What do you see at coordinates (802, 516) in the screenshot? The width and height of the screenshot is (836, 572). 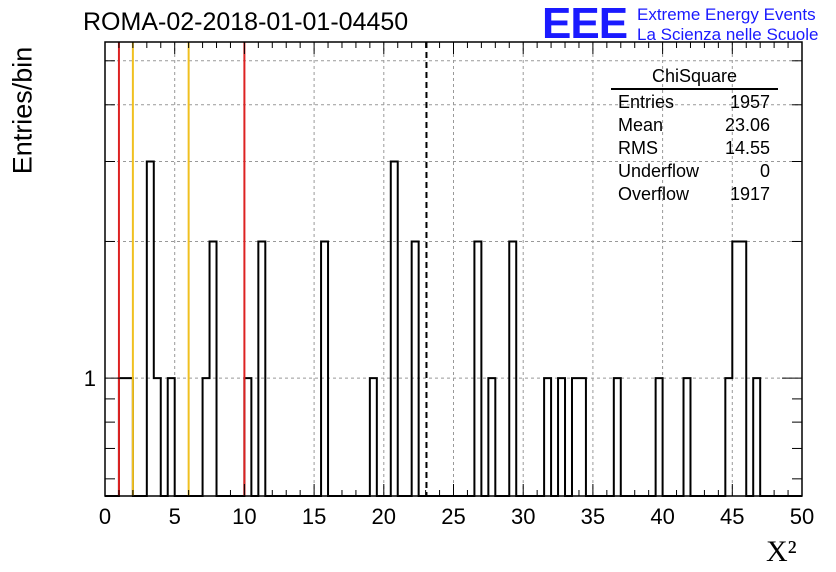 I see `x-tick-label: 50` at bounding box center [802, 516].